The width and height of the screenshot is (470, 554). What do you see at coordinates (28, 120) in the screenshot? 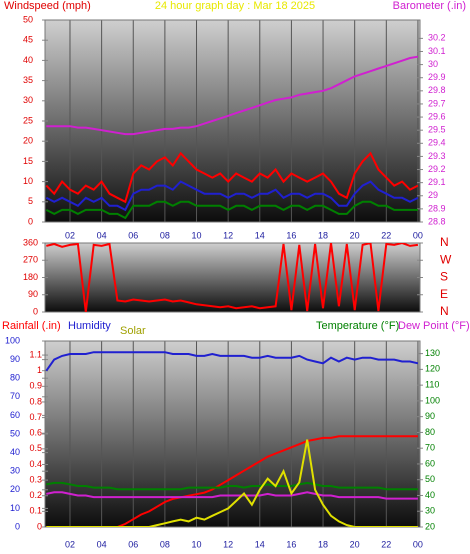
I see `y-tick-label: 25` at bounding box center [28, 120].